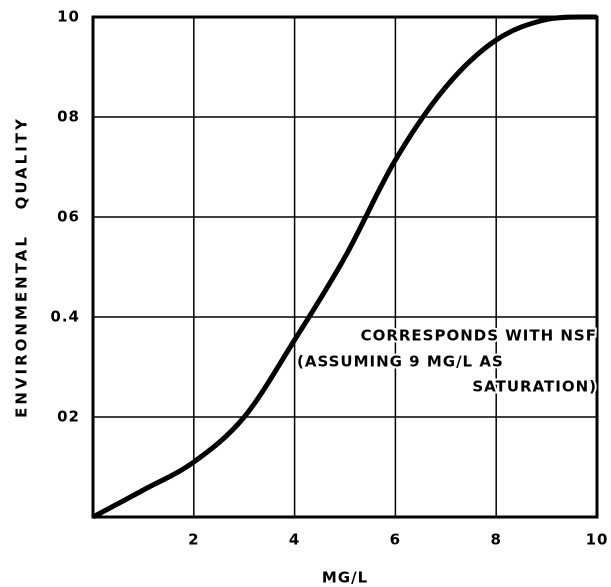 The image size is (611, 587). What do you see at coordinates (65, 317) in the screenshot?
I see `y-tick-label: 0.4` at bounding box center [65, 317].